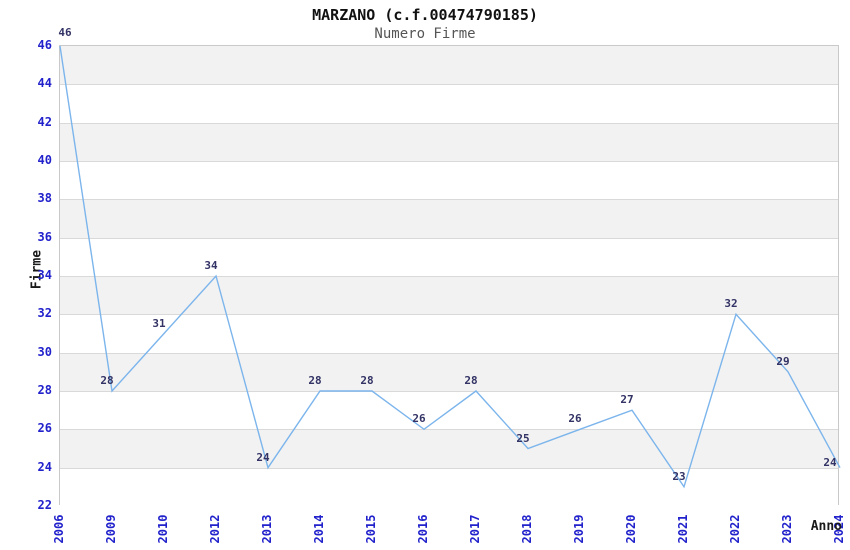  I want to click on chart-title: MARZANO (c.f.00474790185), so click(425, 15).